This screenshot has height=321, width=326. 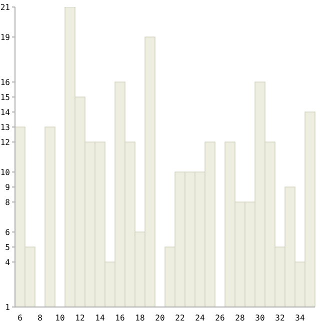 What do you see at coordinates (240, 317) in the screenshot?
I see `x-tick-label: 28` at bounding box center [240, 317].